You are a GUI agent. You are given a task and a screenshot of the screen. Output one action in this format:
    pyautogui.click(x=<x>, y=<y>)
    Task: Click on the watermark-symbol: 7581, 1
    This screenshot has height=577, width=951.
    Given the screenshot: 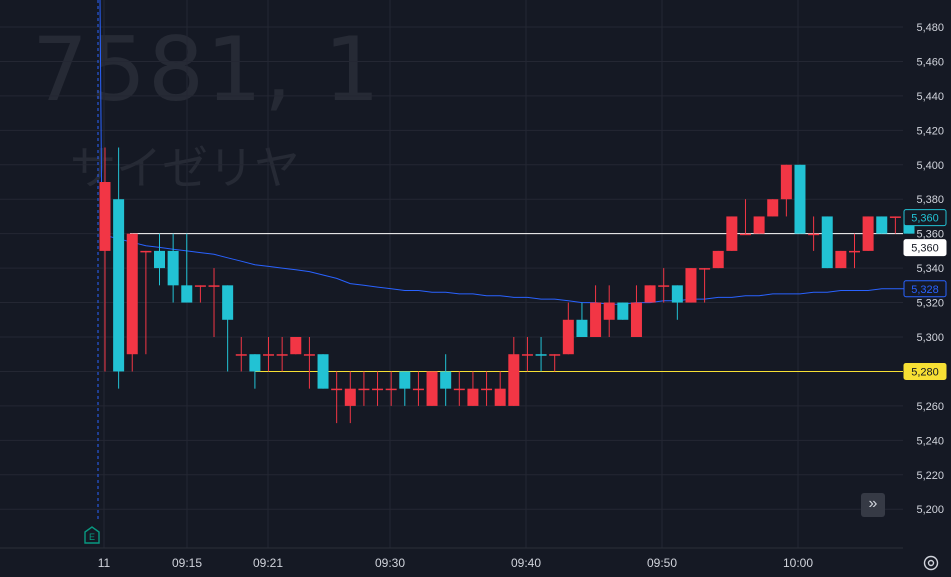 What is the action you would take?
    pyautogui.click(x=207, y=69)
    